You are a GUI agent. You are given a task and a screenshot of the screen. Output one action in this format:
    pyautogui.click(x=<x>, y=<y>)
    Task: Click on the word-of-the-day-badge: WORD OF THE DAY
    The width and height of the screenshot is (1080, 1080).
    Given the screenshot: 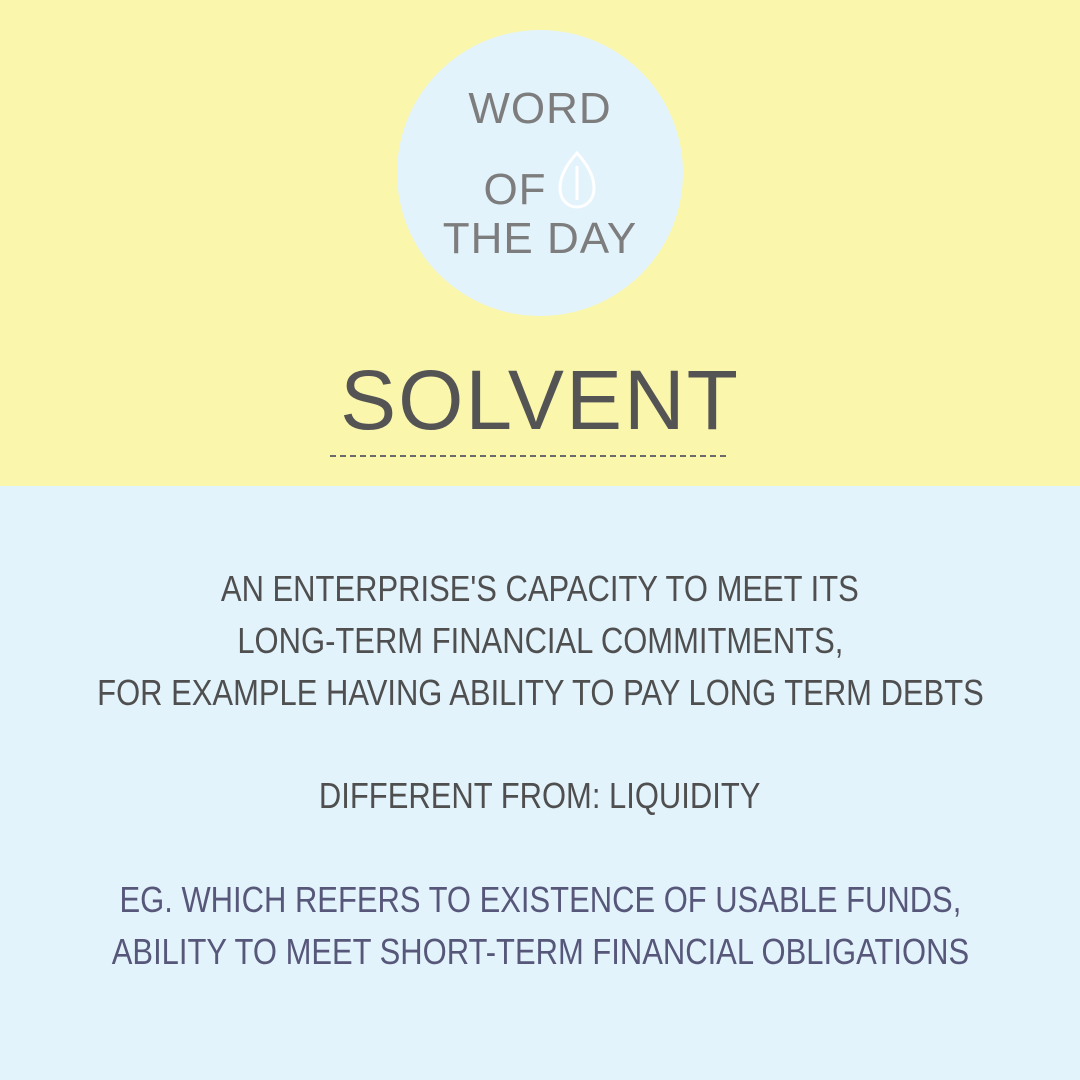 What is the action you would take?
    pyautogui.click(x=540, y=173)
    